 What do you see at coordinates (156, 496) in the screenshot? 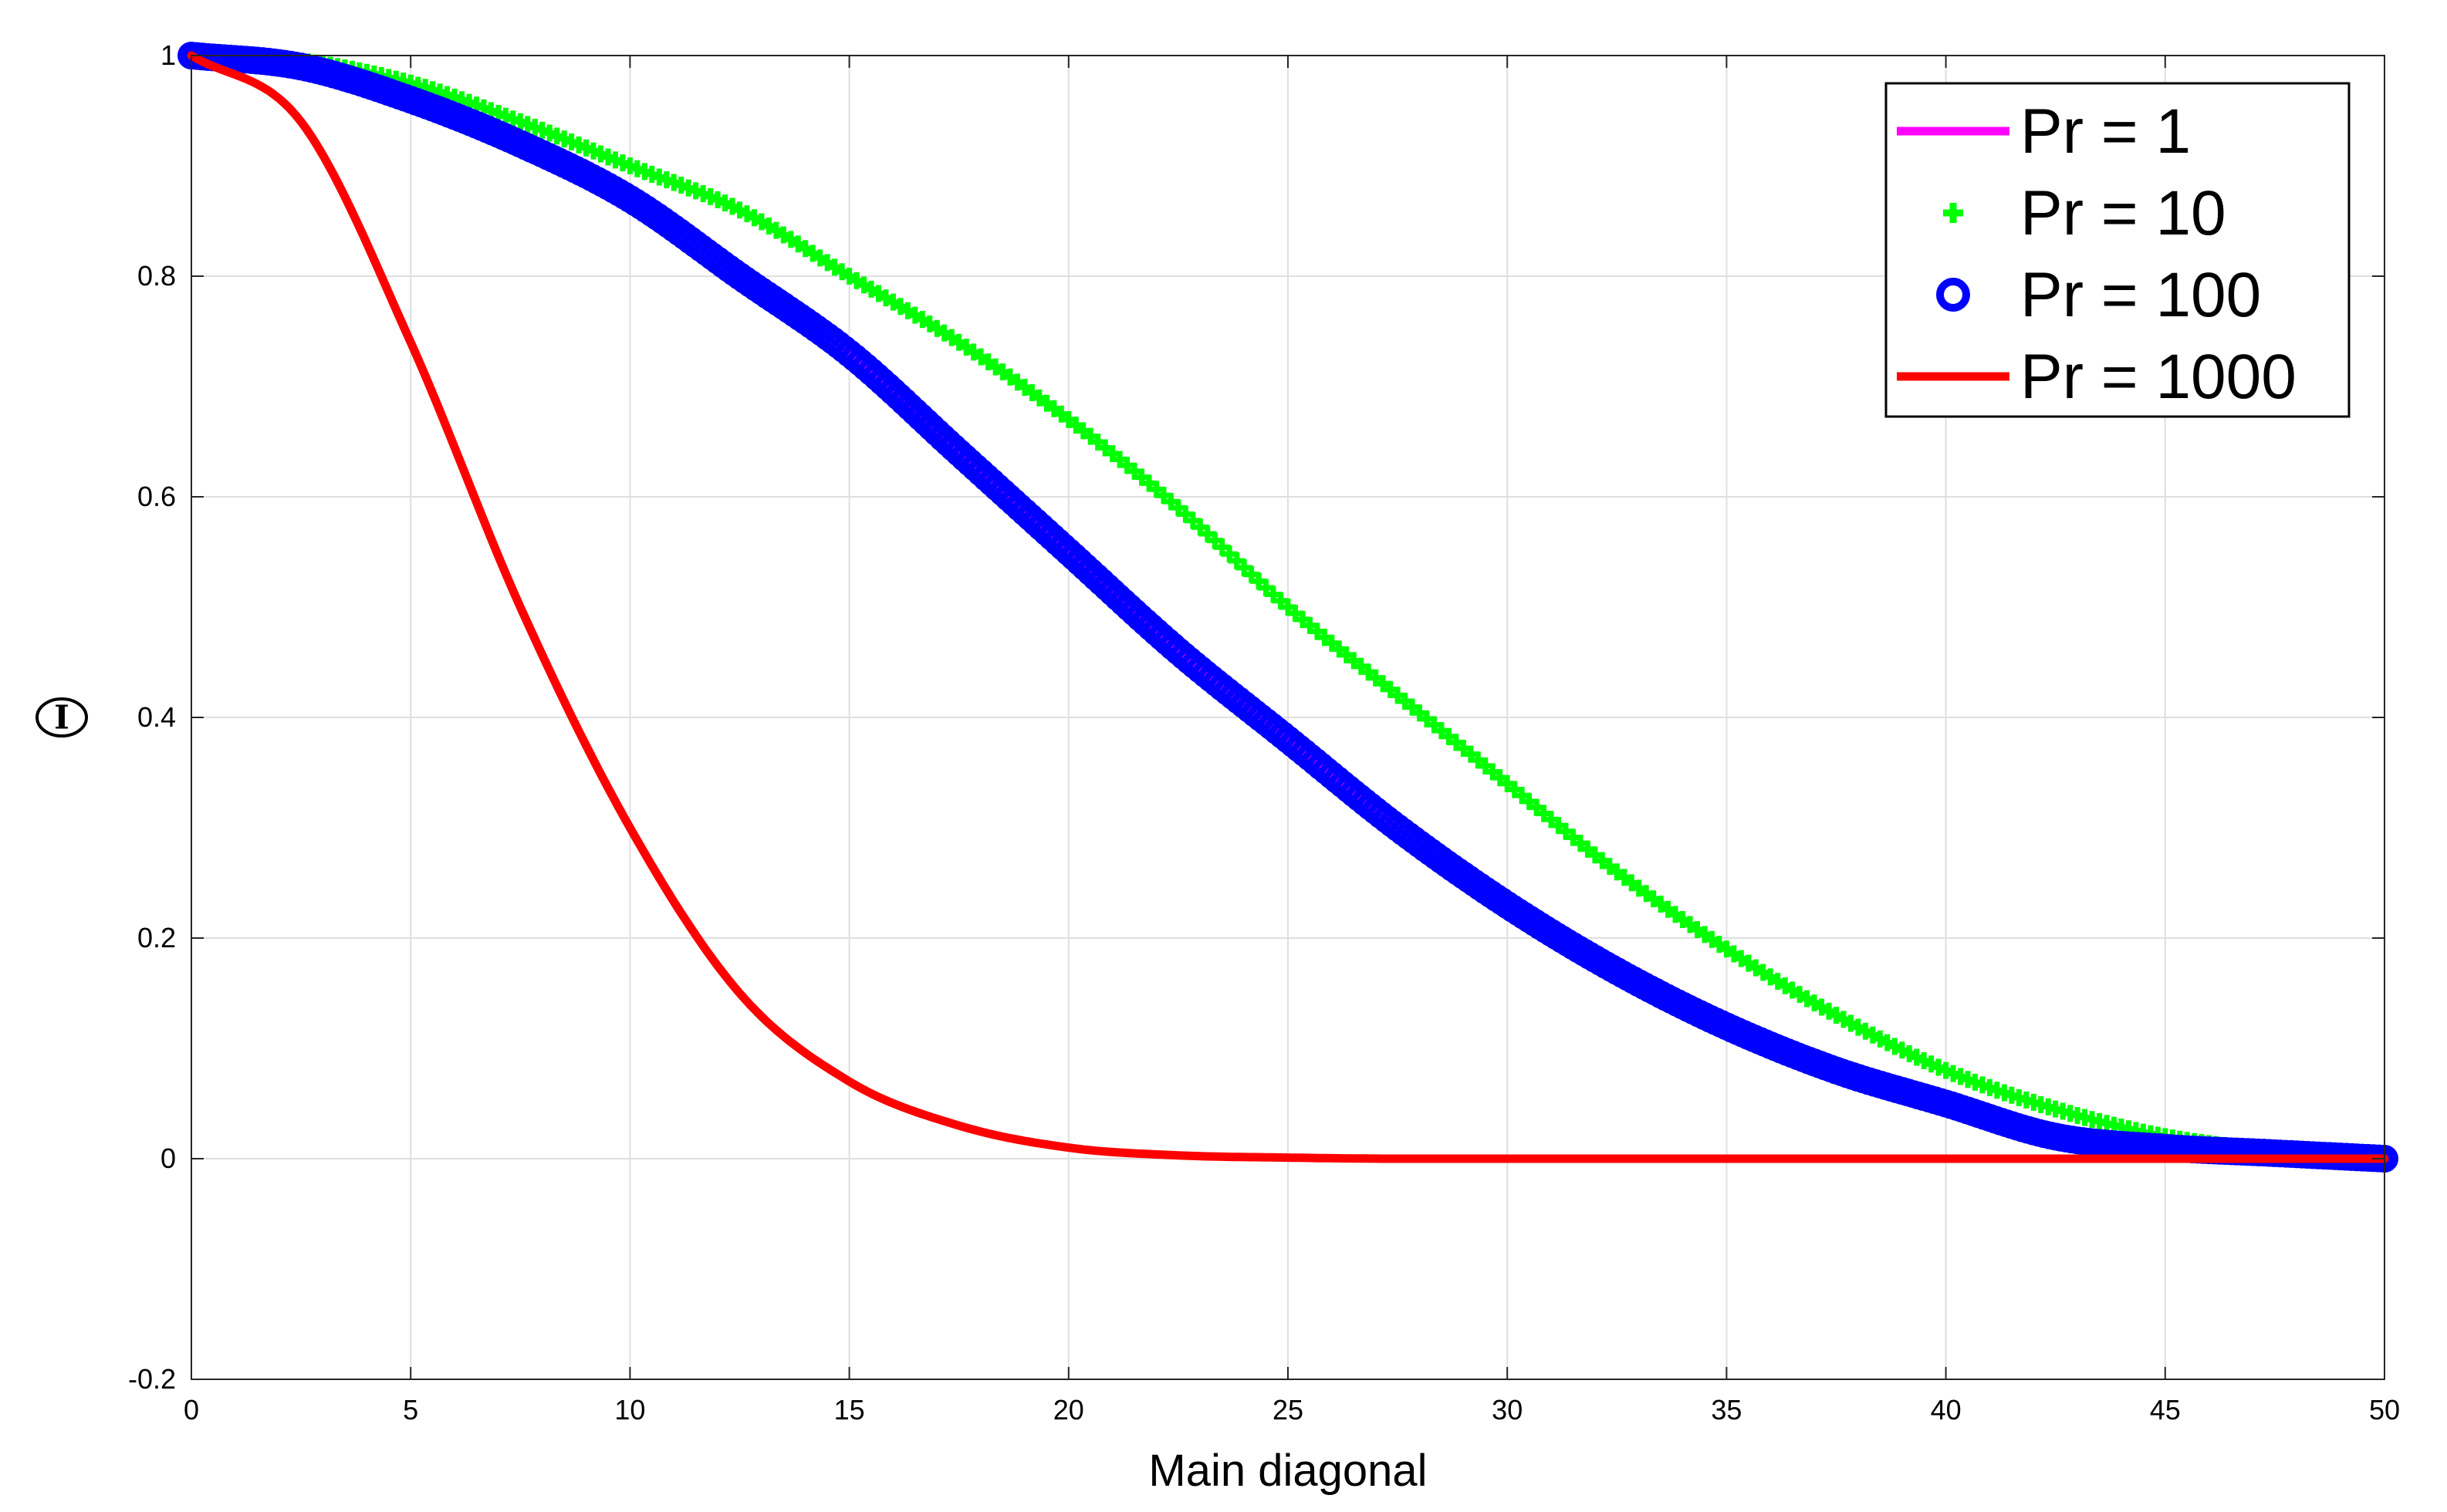
I see `y-tick-label: 0.6` at bounding box center [156, 496].